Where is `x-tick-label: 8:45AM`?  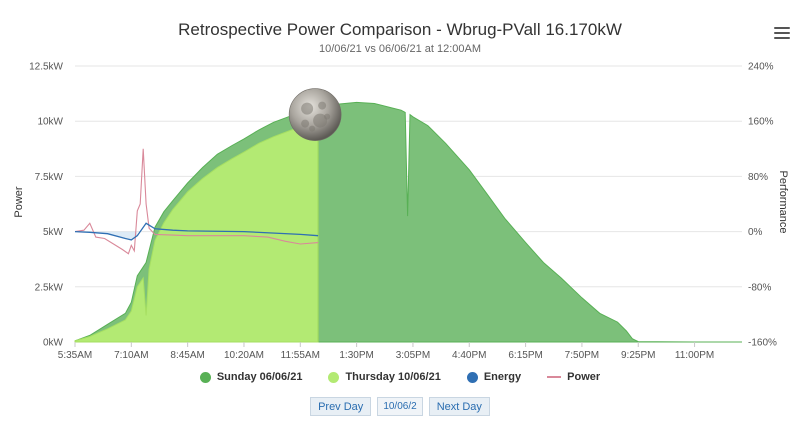
x-tick-label: 8:45AM is located at coordinates (187, 355).